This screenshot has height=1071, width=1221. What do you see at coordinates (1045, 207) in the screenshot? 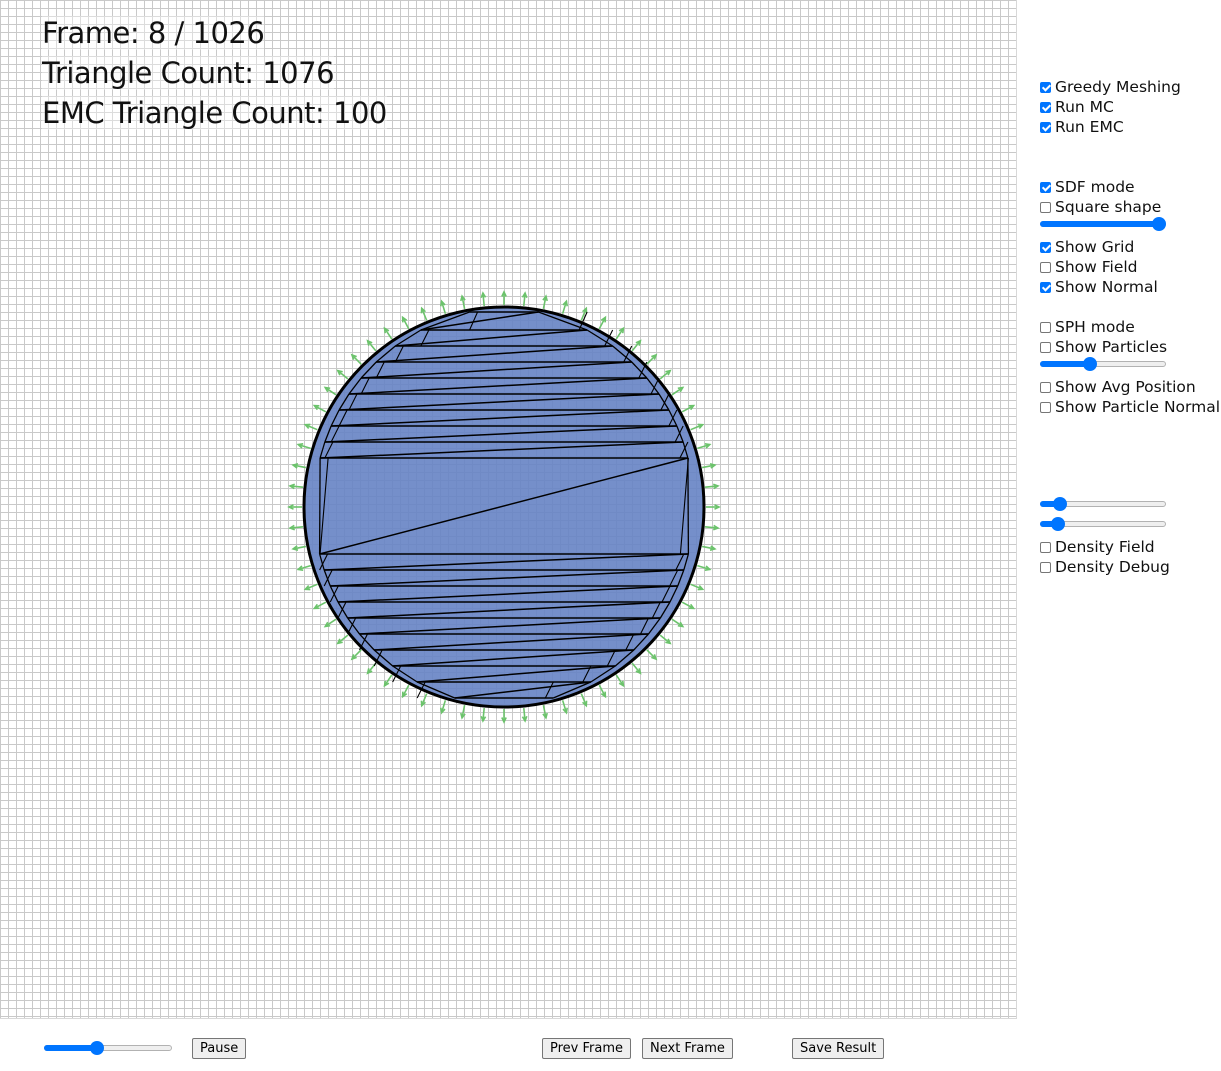
I see `square-shape-checkbox` at bounding box center [1045, 207].